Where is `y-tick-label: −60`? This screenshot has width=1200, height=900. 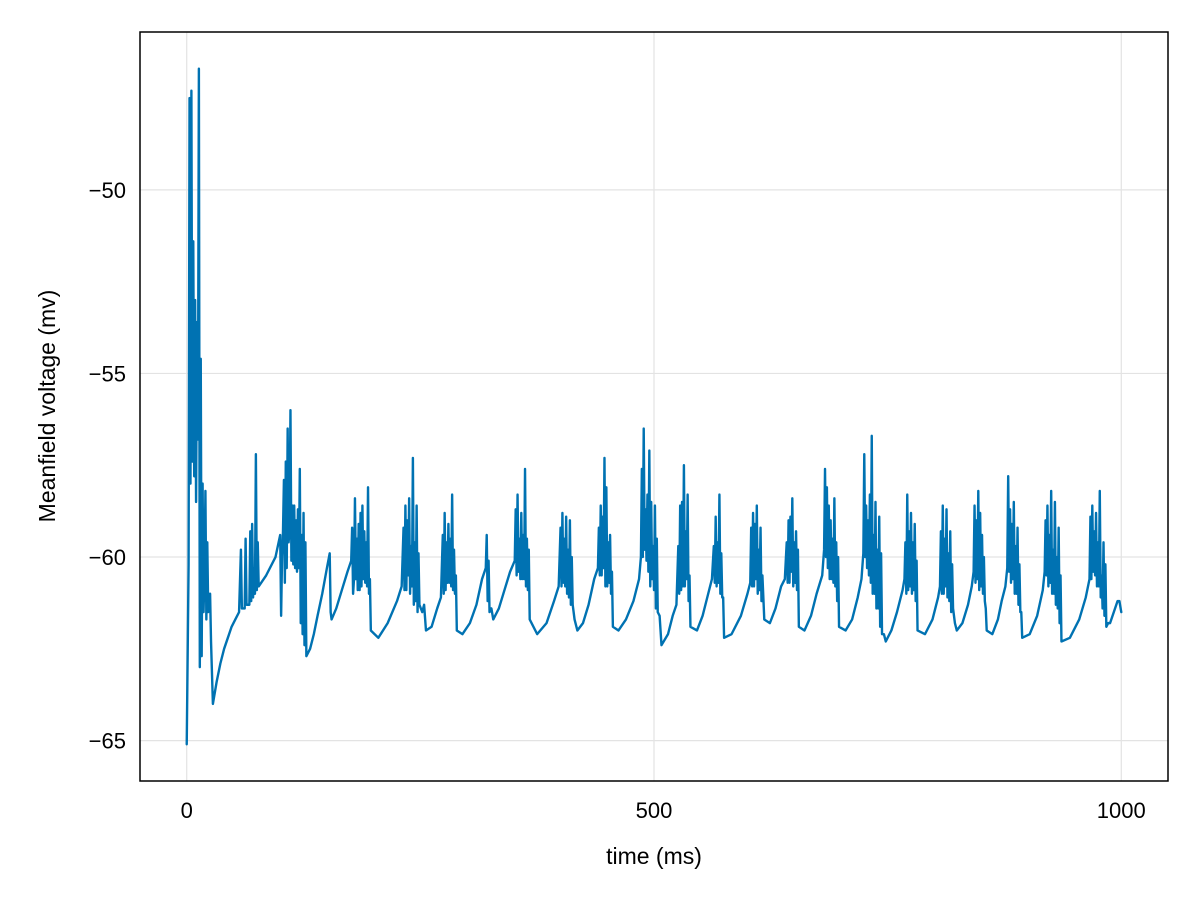 y-tick-label: −60 is located at coordinates (107, 557).